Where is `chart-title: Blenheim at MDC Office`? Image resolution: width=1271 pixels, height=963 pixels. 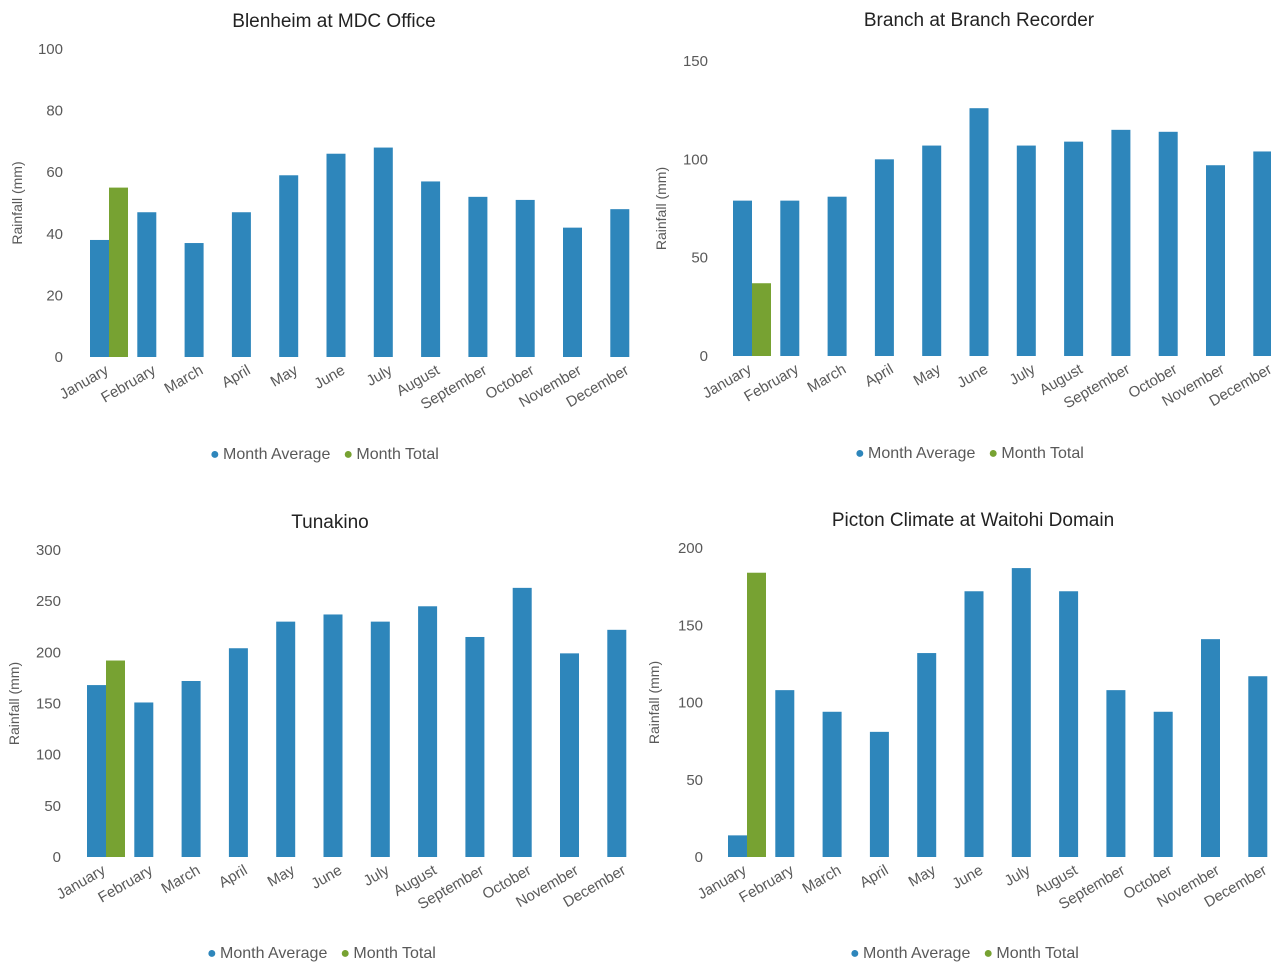
chart-title: Blenheim at MDC Office is located at coordinates (333, 21).